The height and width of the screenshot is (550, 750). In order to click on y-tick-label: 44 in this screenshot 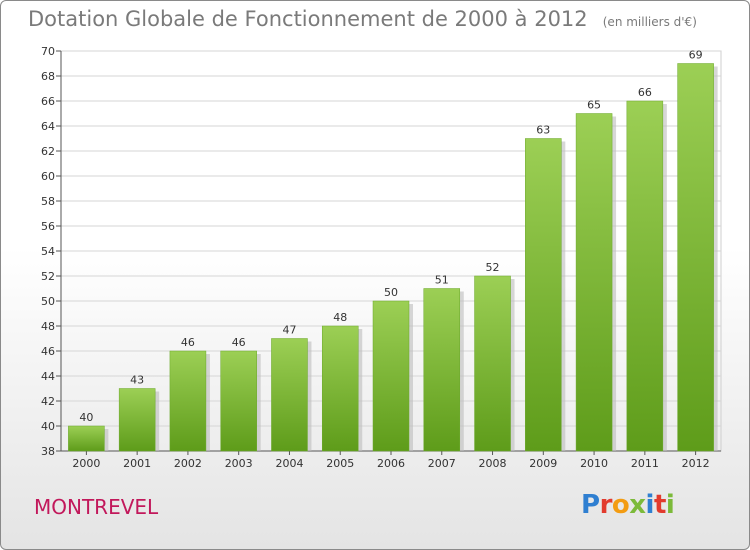, I will do `click(48, 376)`.